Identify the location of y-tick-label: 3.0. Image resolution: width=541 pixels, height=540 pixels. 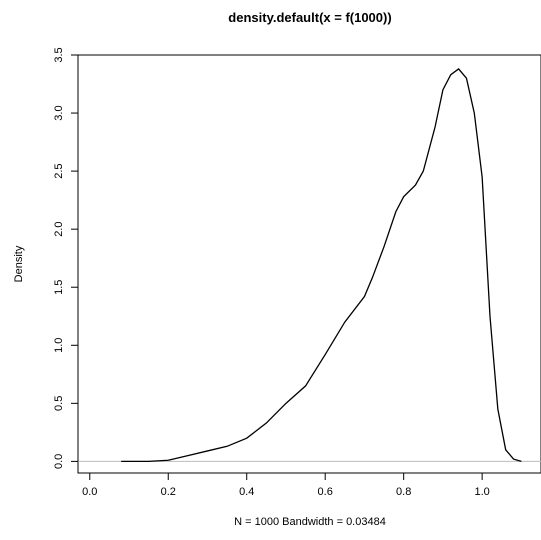
(59, 112).